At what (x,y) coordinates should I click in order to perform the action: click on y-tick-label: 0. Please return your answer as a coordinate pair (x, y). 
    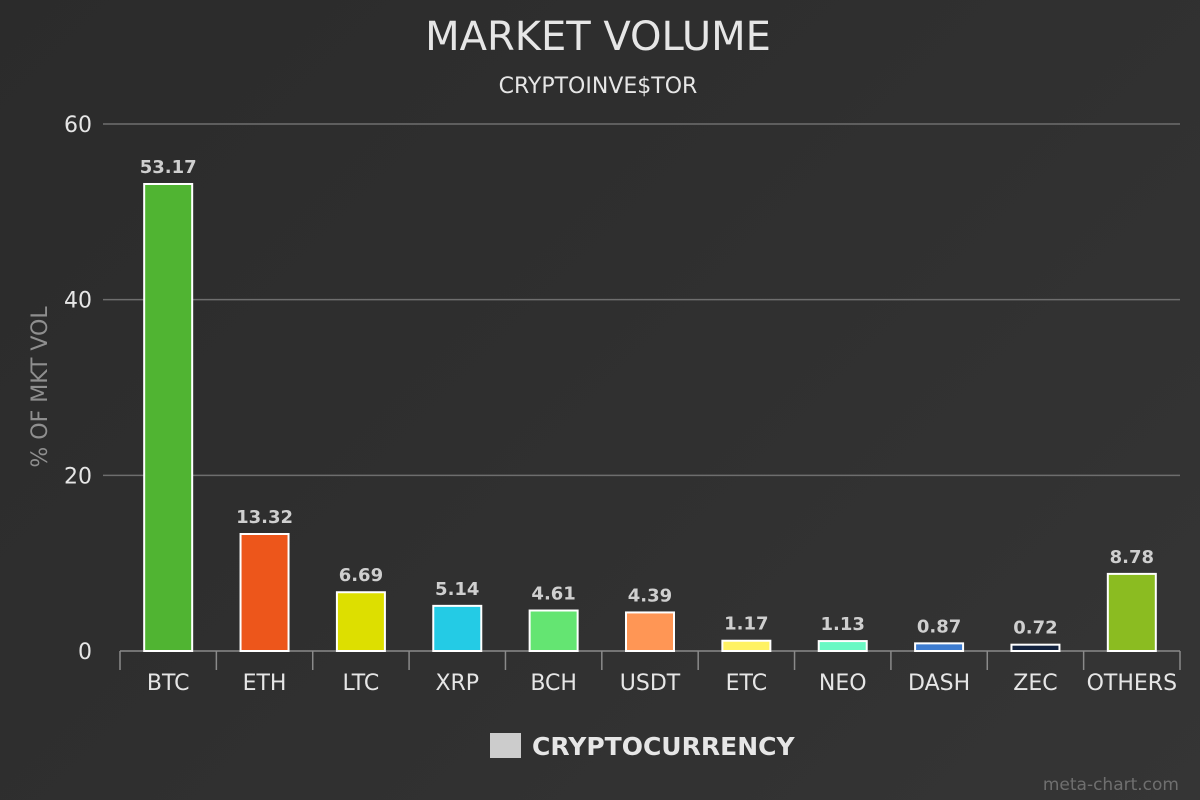
    Looking at the image, I should click on (85, 652).